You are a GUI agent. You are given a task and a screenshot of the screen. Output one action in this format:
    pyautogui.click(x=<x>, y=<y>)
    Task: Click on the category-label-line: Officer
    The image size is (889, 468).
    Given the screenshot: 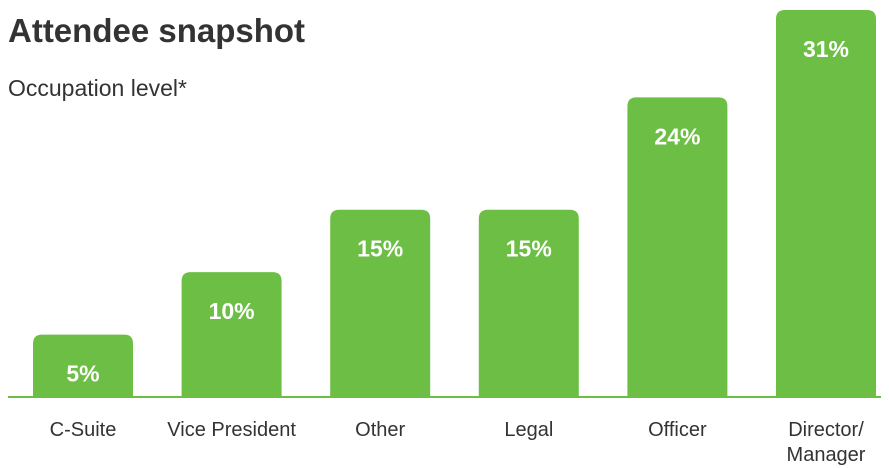 What is the action you would take?
    pyautogui.click(x=677, y=430)
    